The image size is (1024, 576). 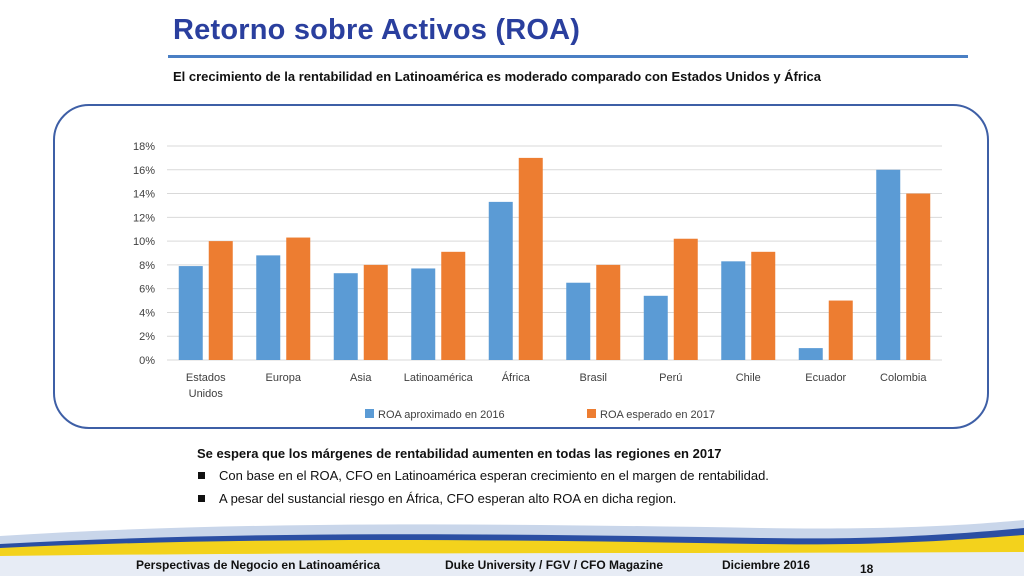 I want to click on footer-decorative-waves, so click(x=512, y=548).